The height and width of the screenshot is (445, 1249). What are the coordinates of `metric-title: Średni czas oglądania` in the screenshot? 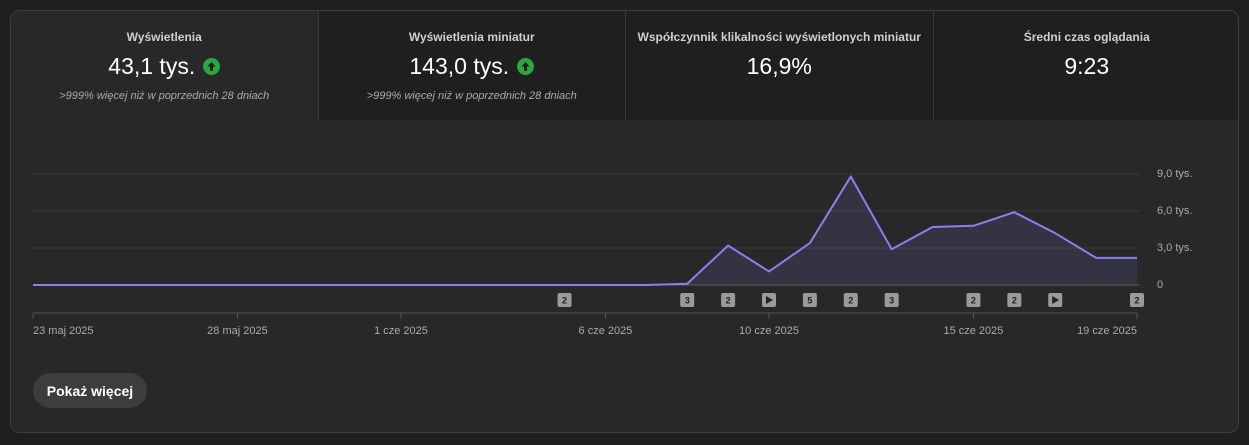 It's located at (1086, 37).